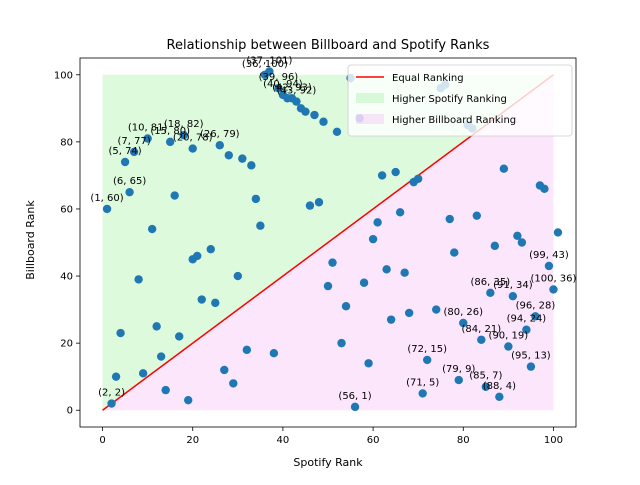 Image resolution: width=640 pixels, height=485 pixels. Describe the element at coordinates (553, 440) in the screenshot. I see `x-tick-label: 100` at that location.